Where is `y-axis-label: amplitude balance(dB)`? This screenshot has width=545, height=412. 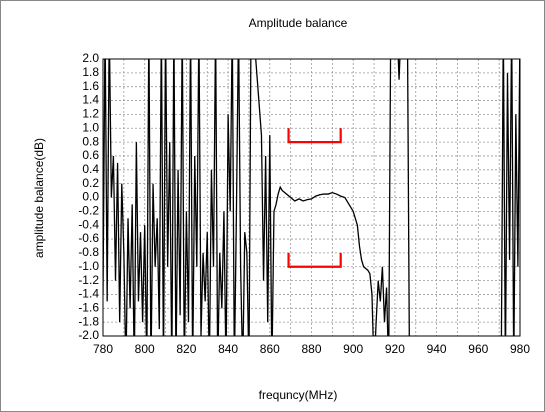 y-axis-label: amplitude balance(dB) is located at coordinates (39, 198).